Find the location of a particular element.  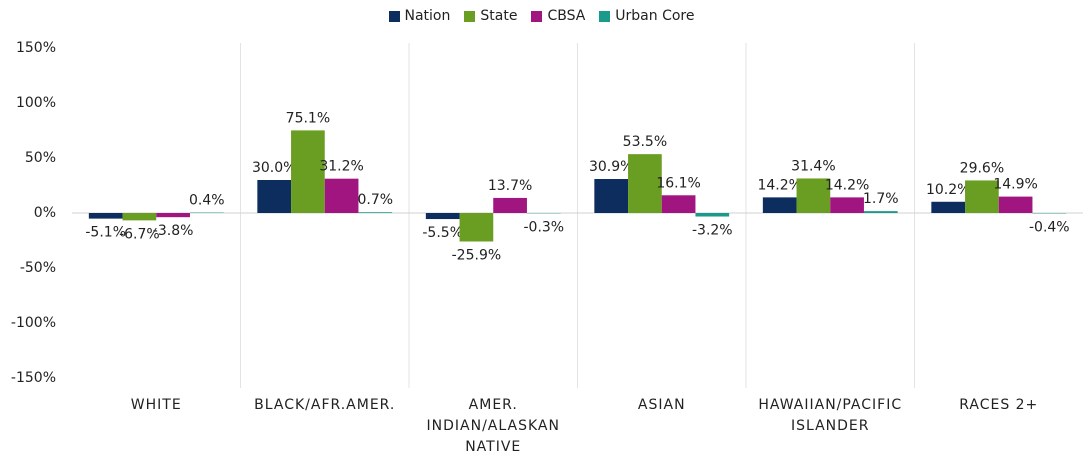

x-tick-label: AMER. INDIAN/ALASKAN NATIVE is located at coordinates (493, 426).